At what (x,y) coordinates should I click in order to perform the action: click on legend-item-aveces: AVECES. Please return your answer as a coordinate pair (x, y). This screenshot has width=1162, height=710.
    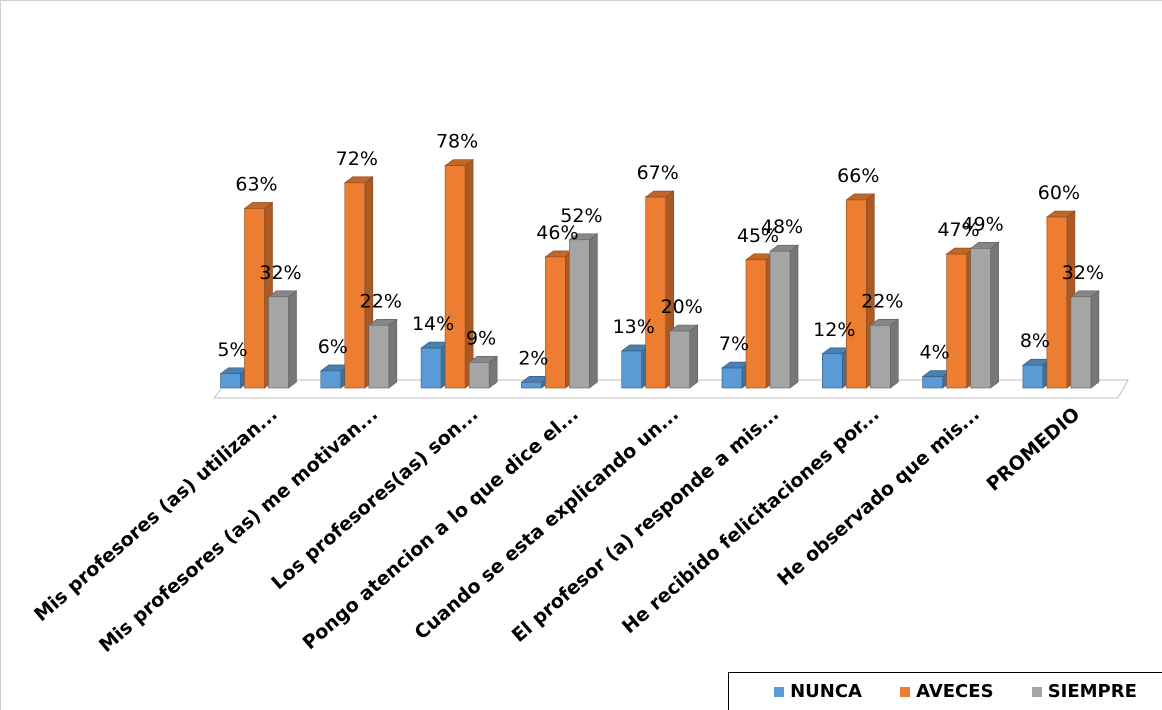
    Looking at the image, I should click on (947, 691).